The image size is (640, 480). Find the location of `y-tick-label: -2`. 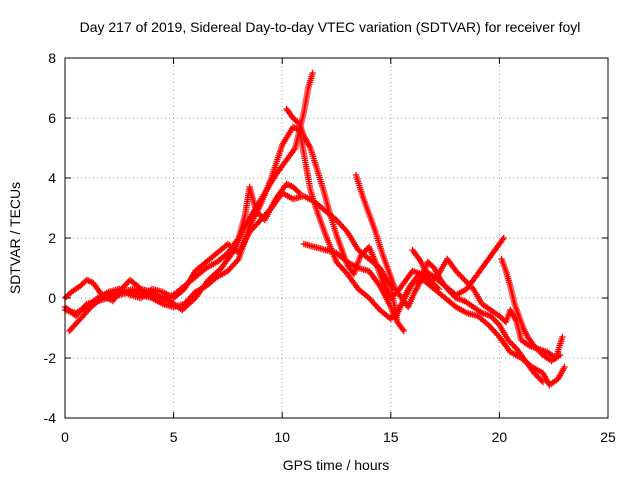

y-tick-label: -2 is located at coordinates (50, 358).